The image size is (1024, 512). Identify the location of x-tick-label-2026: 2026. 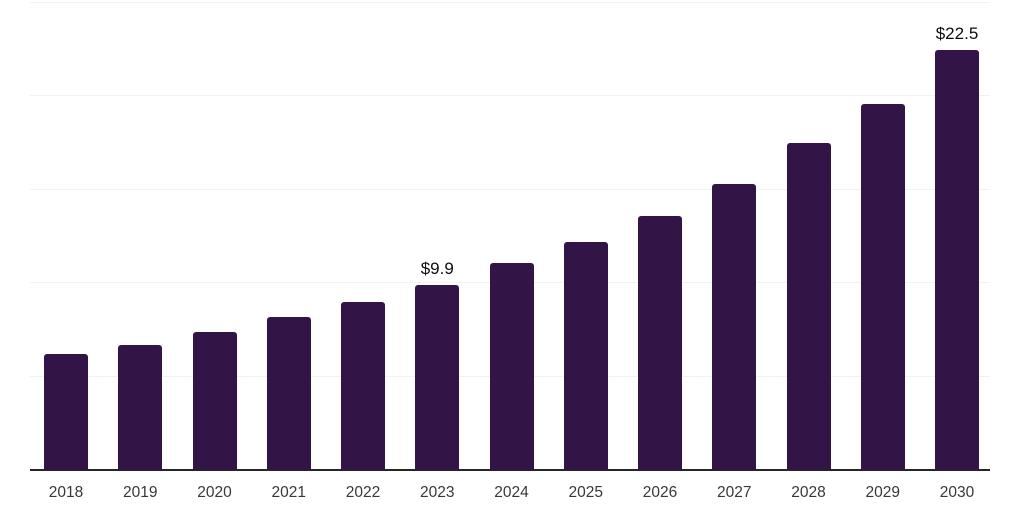
(660, 492).